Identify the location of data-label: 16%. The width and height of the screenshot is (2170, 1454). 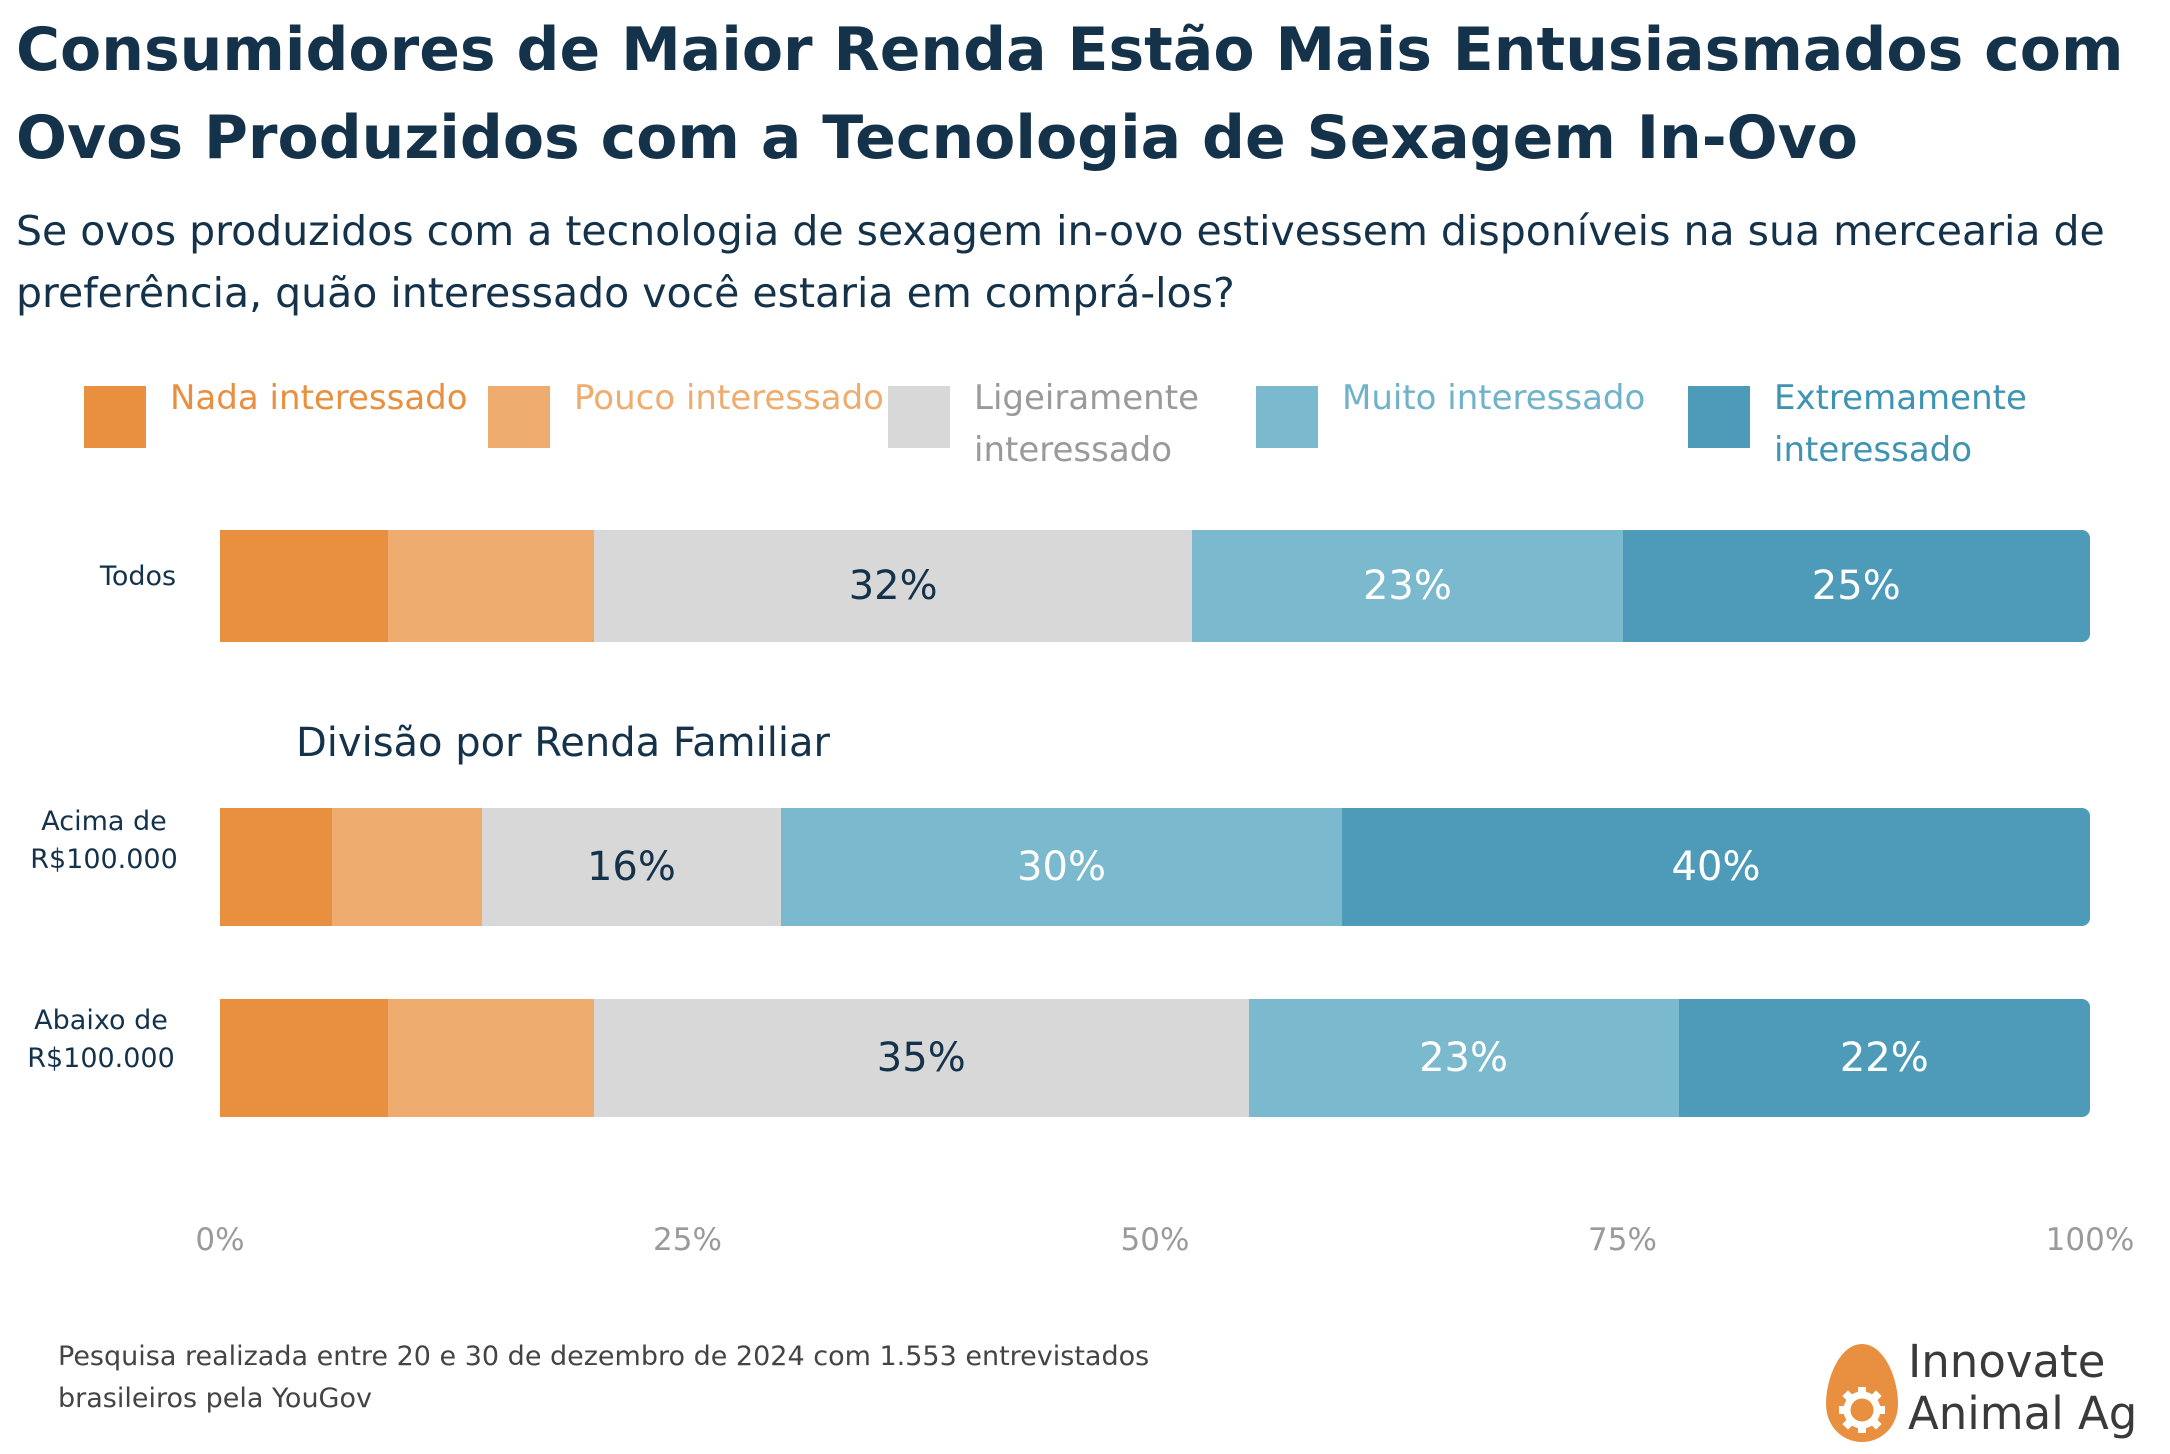
(631, 867).